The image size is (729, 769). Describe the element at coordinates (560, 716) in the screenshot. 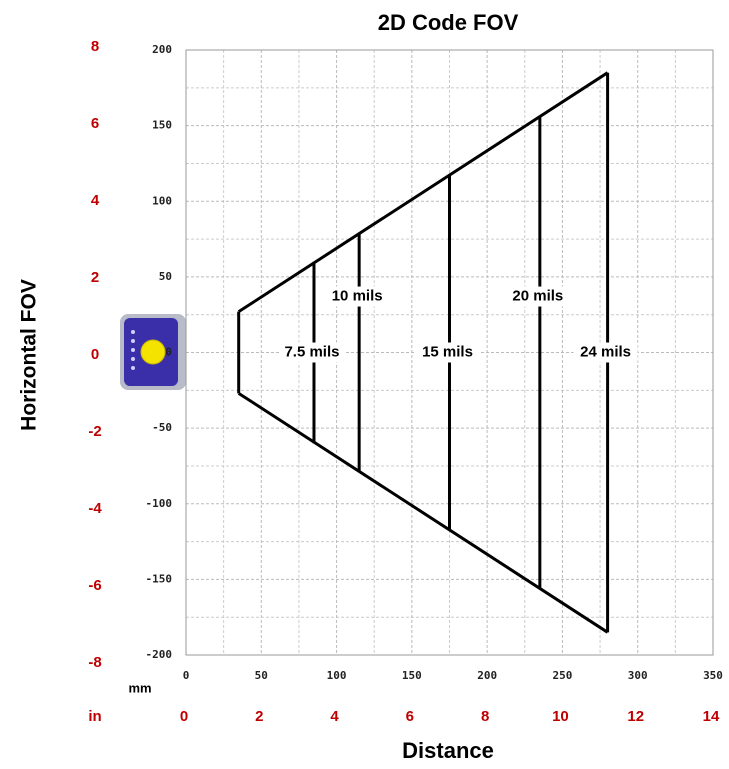

I see `x2-tick-label: 10` at that location.